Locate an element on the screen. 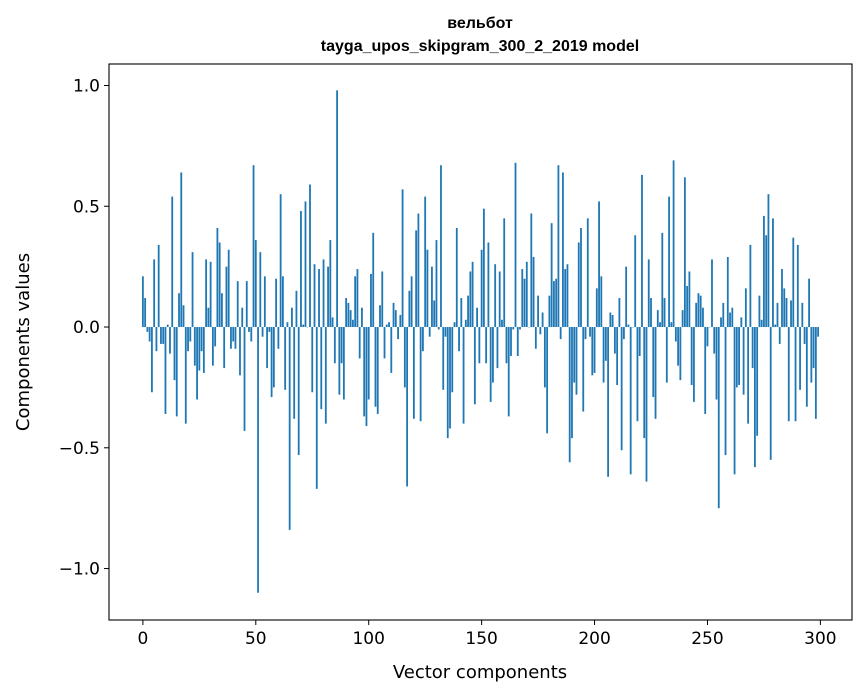  y-tick-label: −1.0 is located at coordinates (79, 570).